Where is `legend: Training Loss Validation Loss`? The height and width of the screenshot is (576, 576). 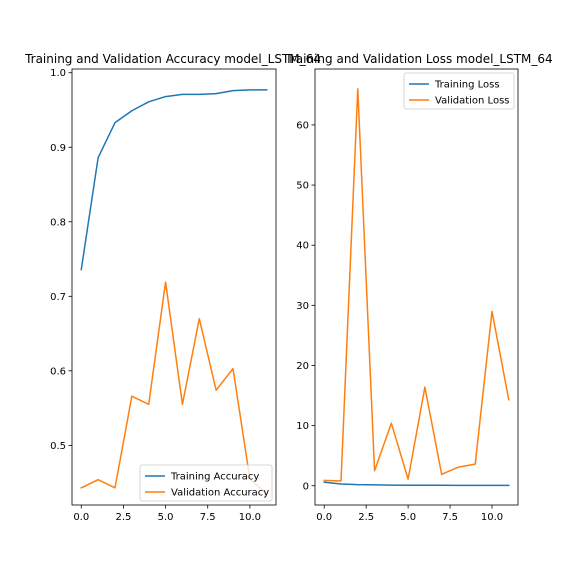 legend: Training Loss Validation Loss is located at coordinates (459, 91).